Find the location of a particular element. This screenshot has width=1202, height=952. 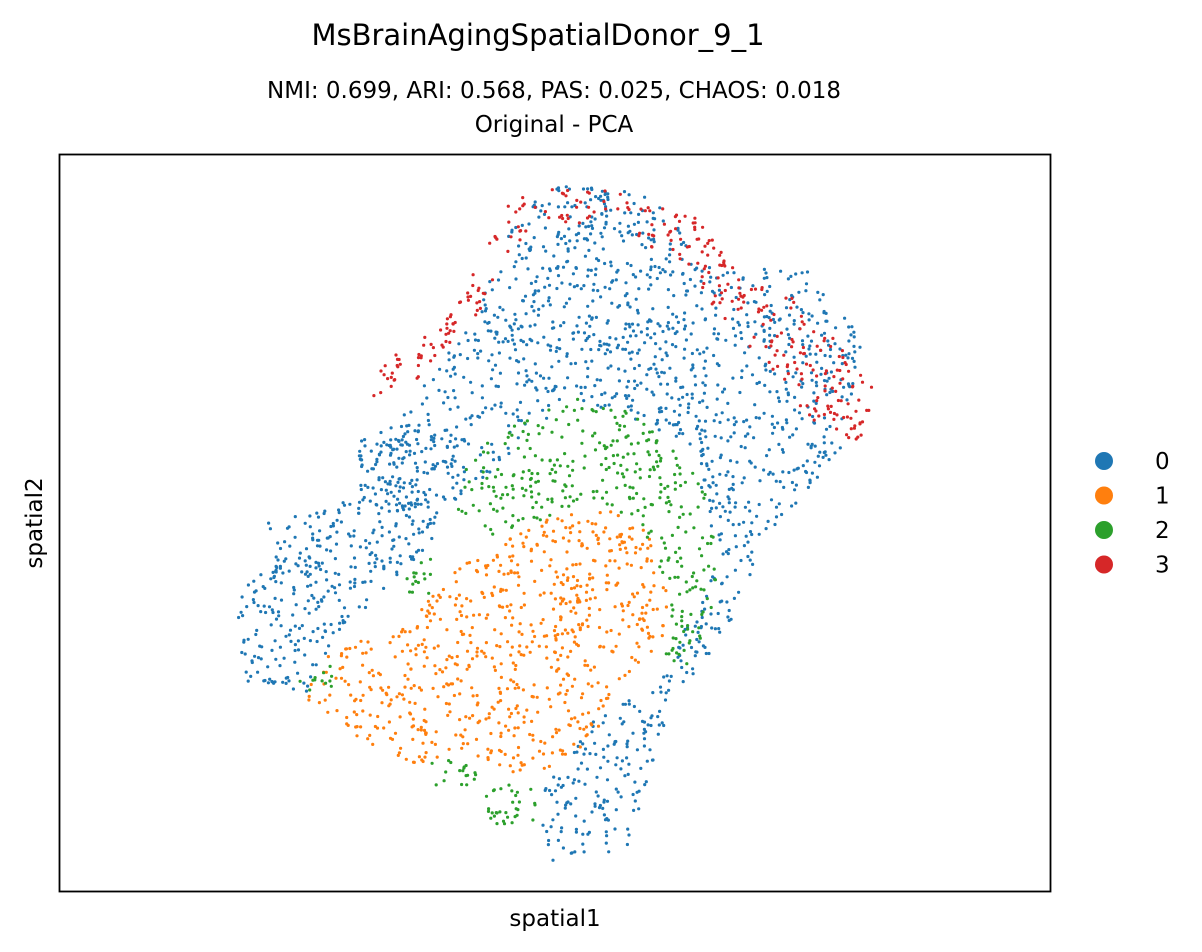

legend: 0 1 2 3 is located at coordinates (1132, 514).